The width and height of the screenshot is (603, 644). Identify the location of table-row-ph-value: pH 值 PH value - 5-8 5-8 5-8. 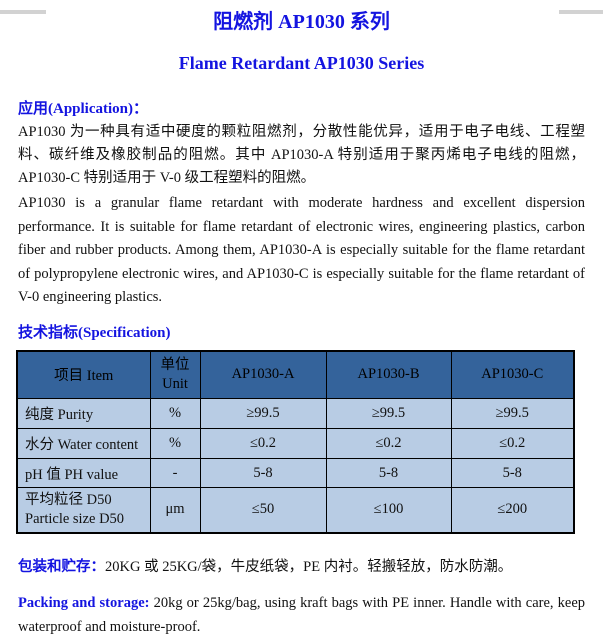
(295, 473).